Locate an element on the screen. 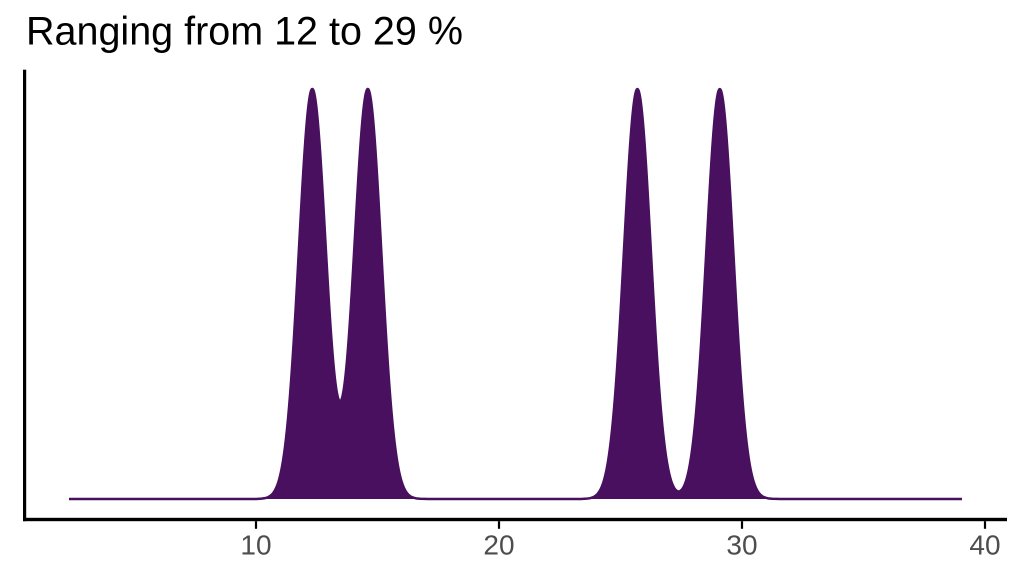 The width and height of the screenshot is (1024, 576). svg-text: 20 is located at coordinates (498, 545).